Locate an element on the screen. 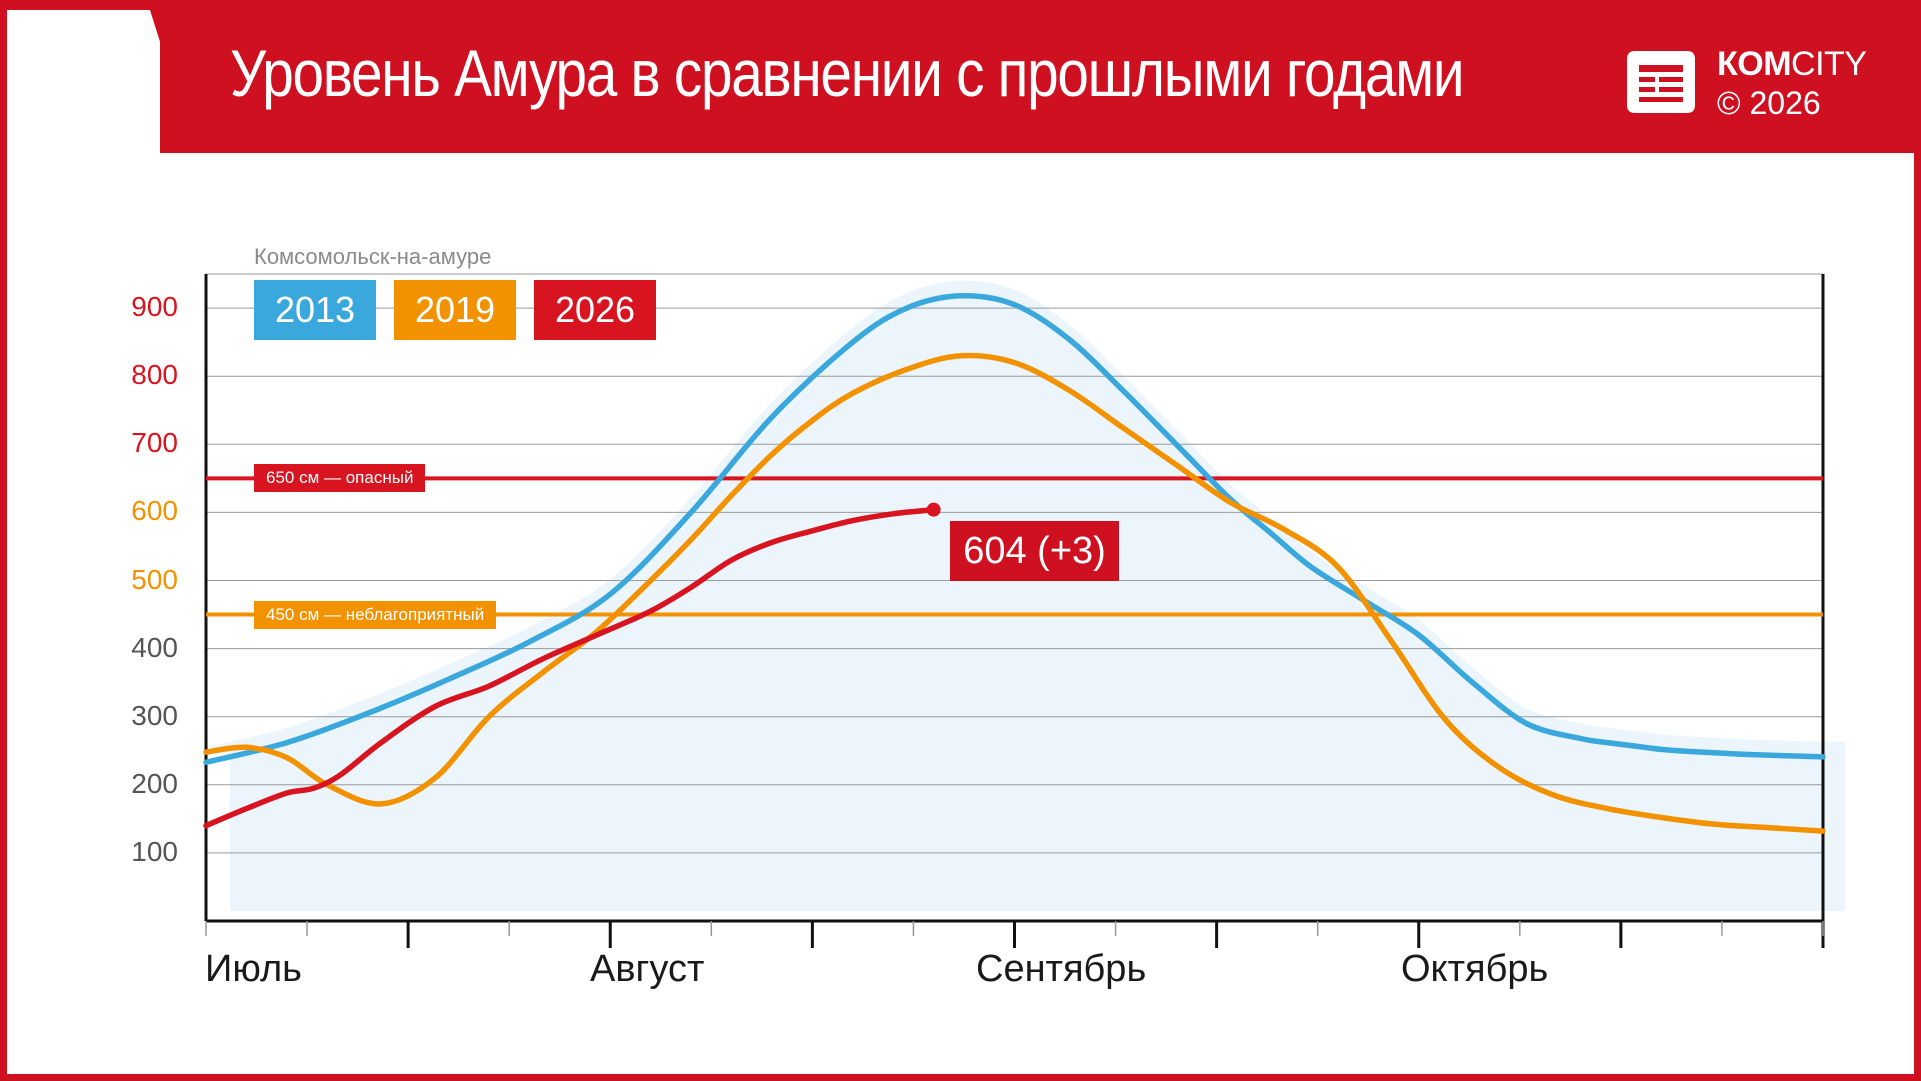 The image size is (1921, 1081). newspaper-logo-icon is located at coordinates (1661, 82).